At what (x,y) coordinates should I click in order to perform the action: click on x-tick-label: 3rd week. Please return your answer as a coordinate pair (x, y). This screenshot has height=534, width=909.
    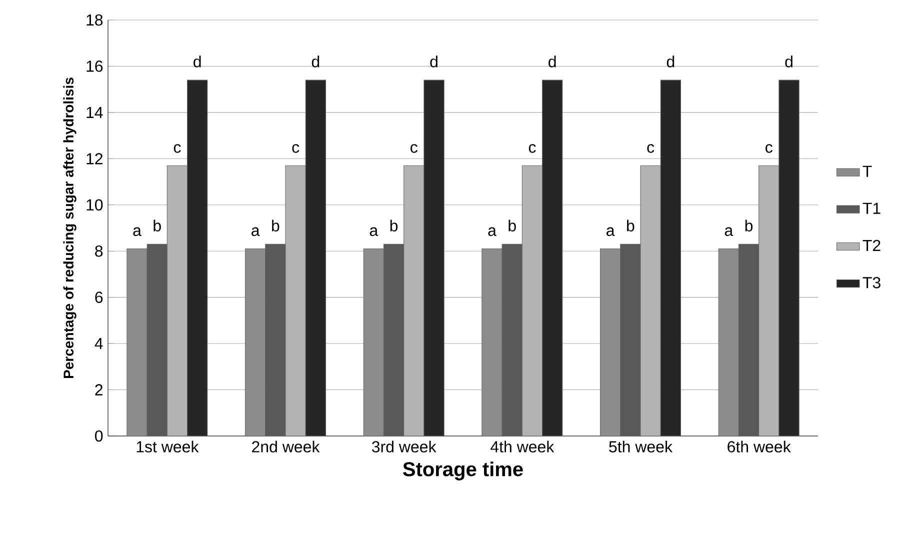
    Looking at the image, I should click on (404, 446).